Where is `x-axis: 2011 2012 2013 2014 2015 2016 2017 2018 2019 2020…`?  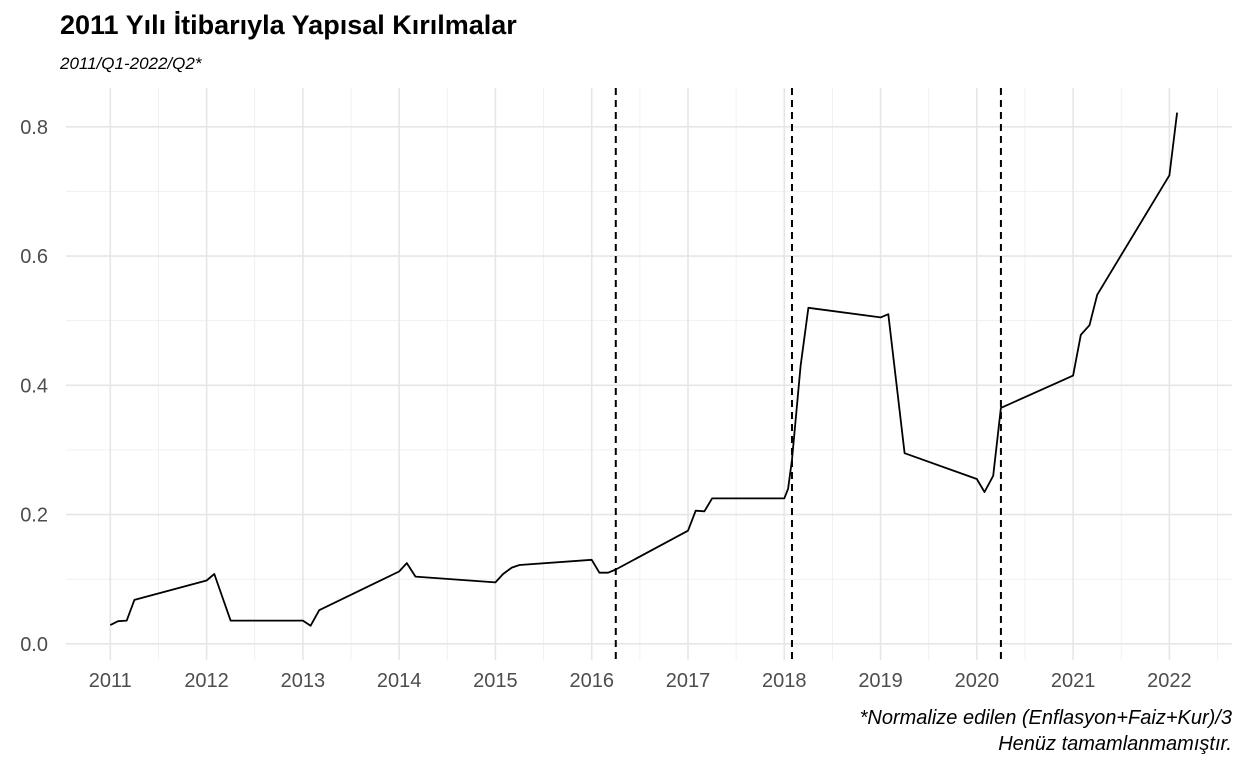 x-axis: 2011 2012 2013 2014 2015 2016 2017 2018 2019 2020… is located at coordinates (640, 681).